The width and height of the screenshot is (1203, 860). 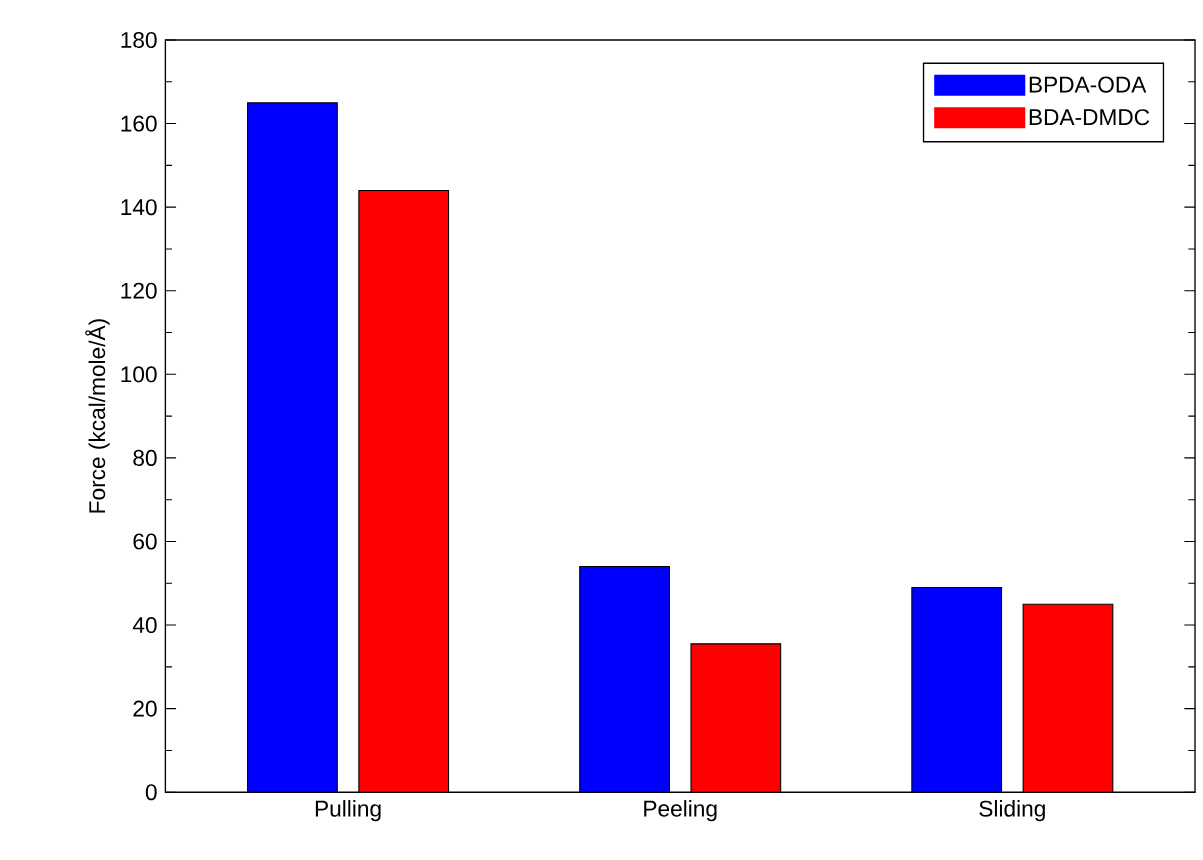 What do you see at coordinates (145, 457) in the screenshot?
I see `y-tick-label: 80` at bounding box center [145, 457].